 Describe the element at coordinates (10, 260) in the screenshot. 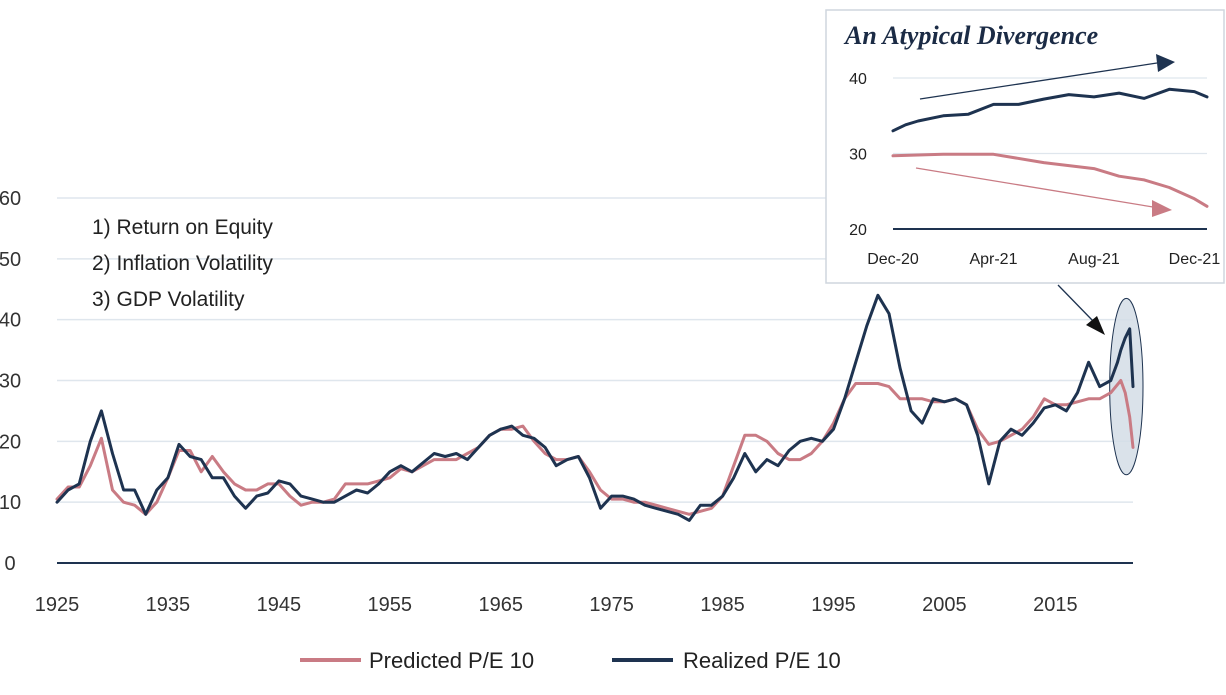

I see `main-y-tick-label: 50` at that location.